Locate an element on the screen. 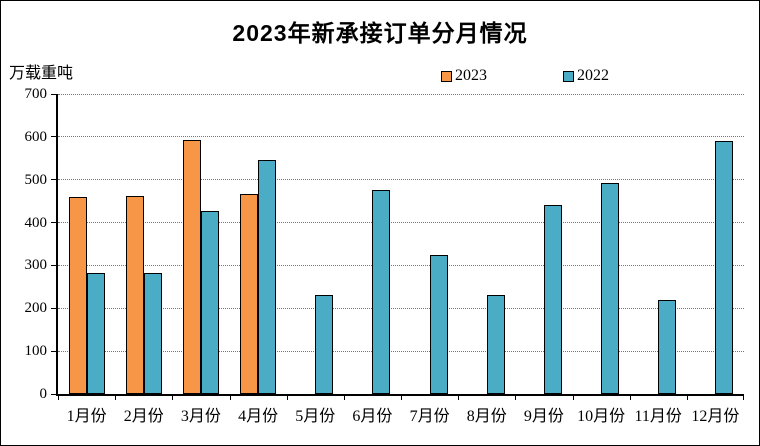 The image size is (760, 446). bar-2022-4月份 is located at coordinates (267, 276).